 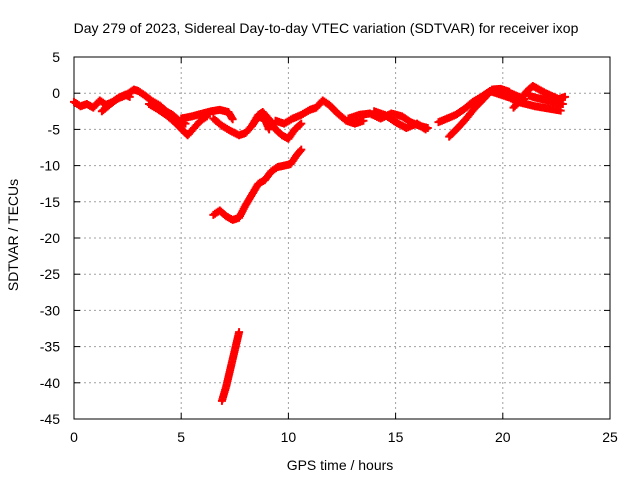 What do you see at coordinates (74, 437) in the screenshot?
I see `x-tick-label: 0` at bounding box center [74, 437].